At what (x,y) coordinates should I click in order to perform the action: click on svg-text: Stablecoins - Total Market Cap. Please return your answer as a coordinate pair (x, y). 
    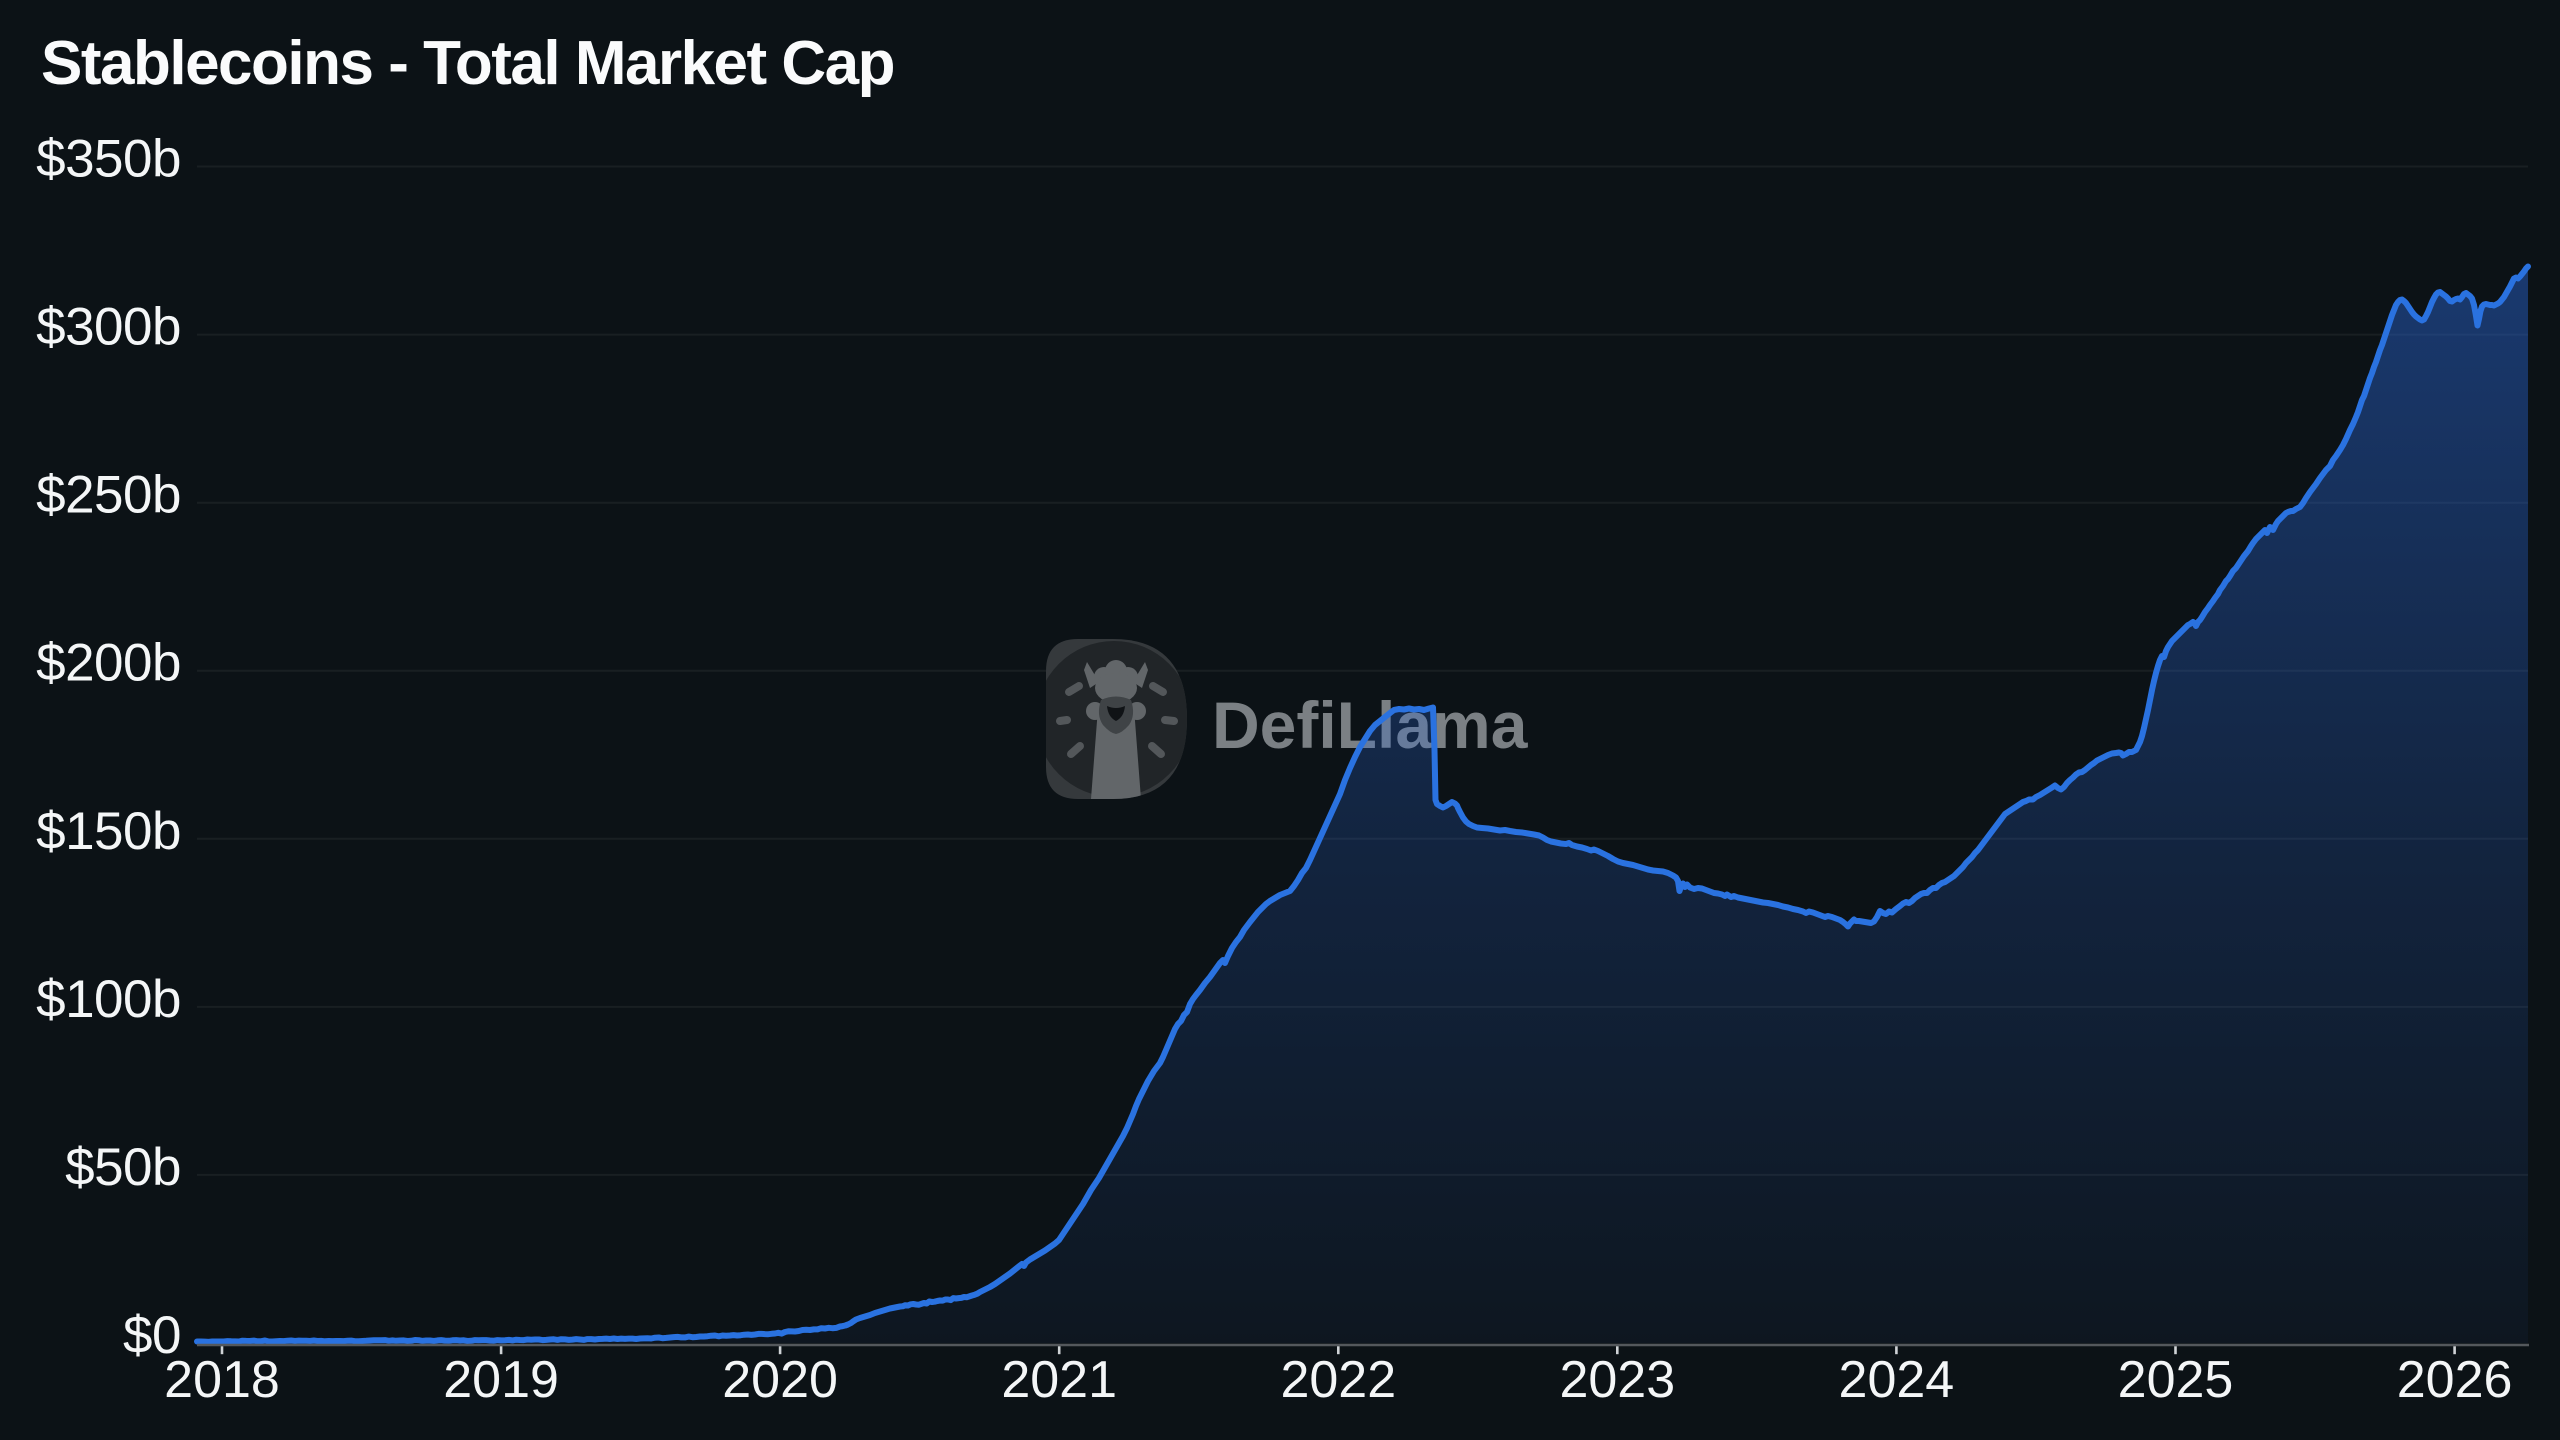
    Looking at the image, I should click on (467, 63).